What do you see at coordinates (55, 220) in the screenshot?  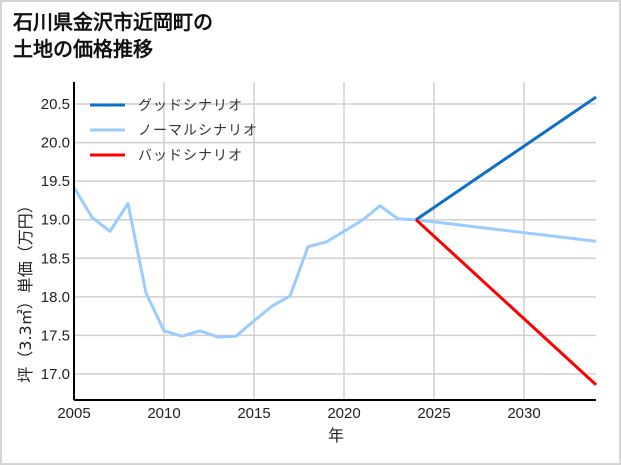 I see `y-tick-label: 19.0` at bounding box center [55, 220].